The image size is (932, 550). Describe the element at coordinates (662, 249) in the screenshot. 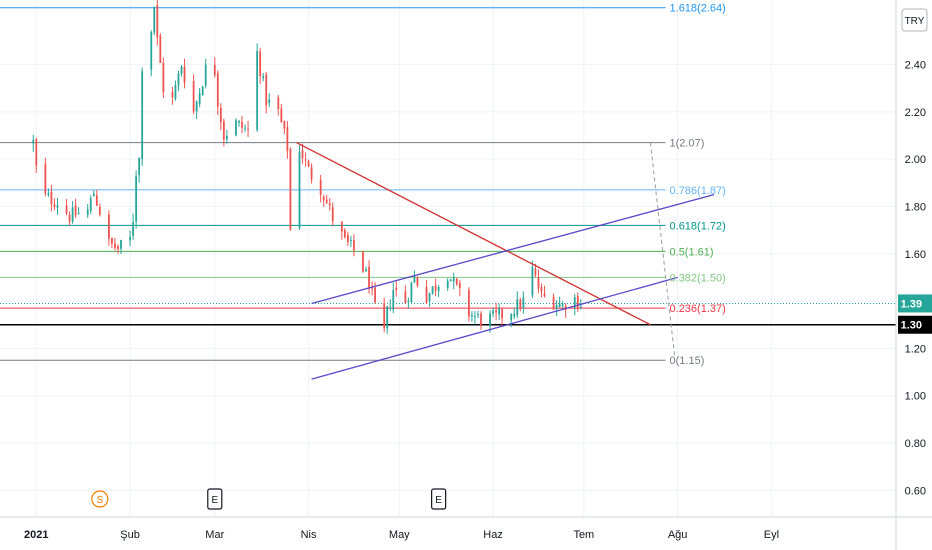

I see `fib-trend-dashed-line` at that location.